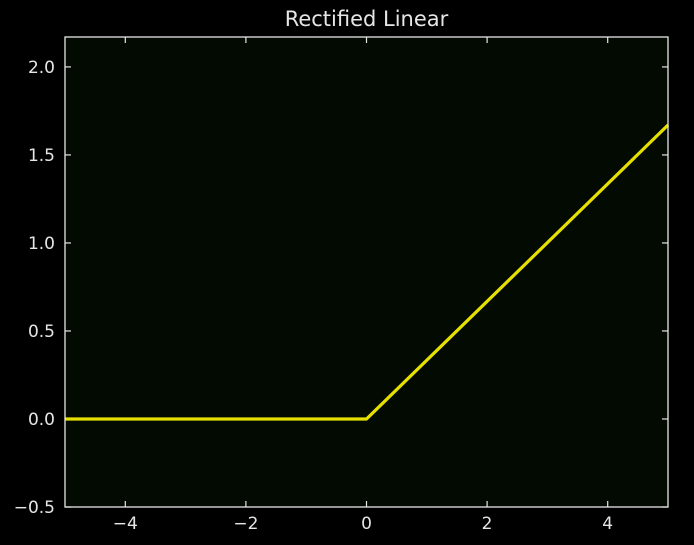 This screenshot has height=545, width=694. I want to click on x-tick-label: −4, so click(125, 524).